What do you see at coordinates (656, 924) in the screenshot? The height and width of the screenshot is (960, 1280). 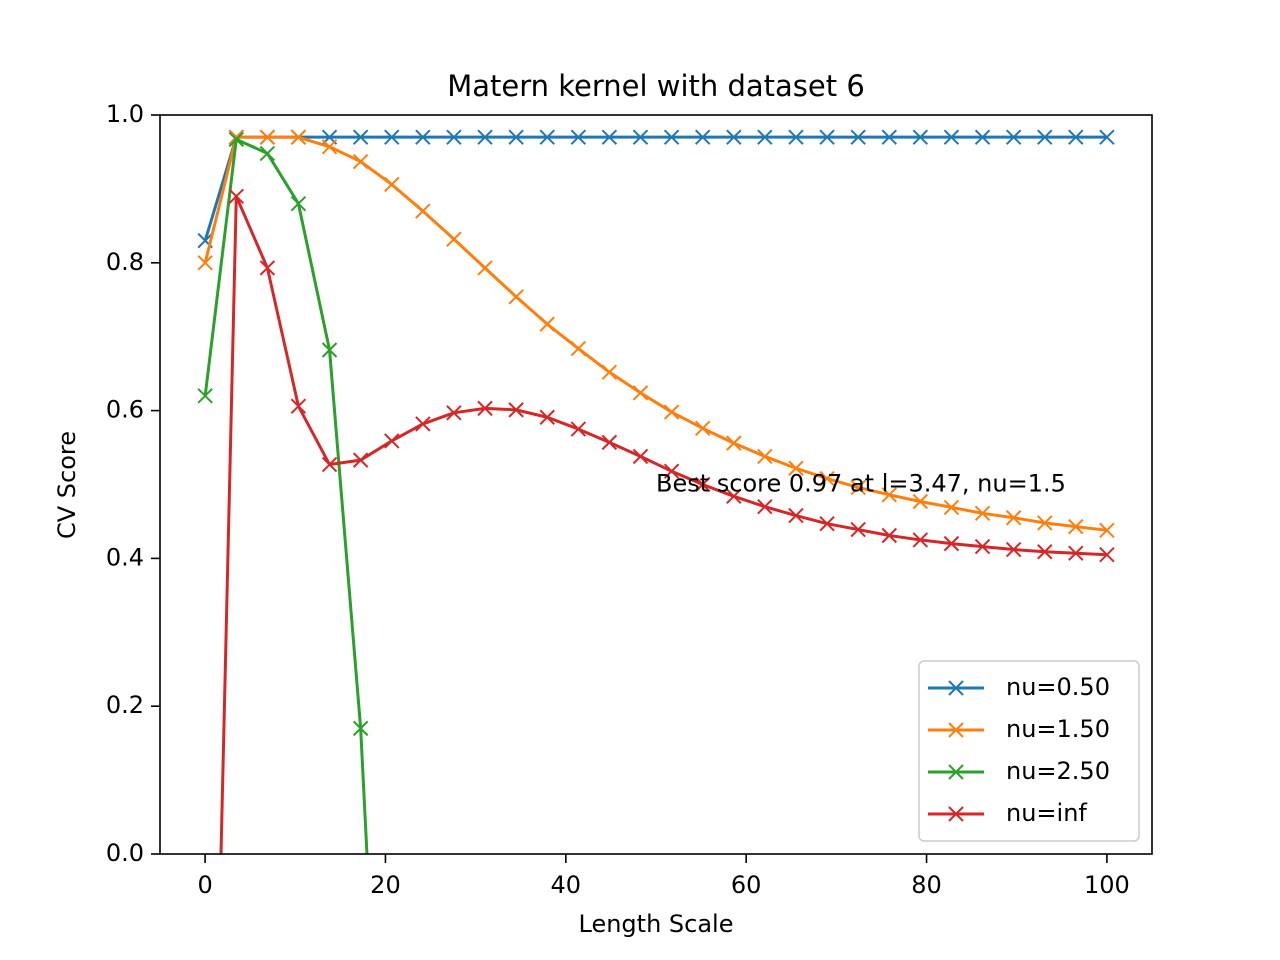 I see `x-axis-label: Length Scale` at bounding box center [656, 924].